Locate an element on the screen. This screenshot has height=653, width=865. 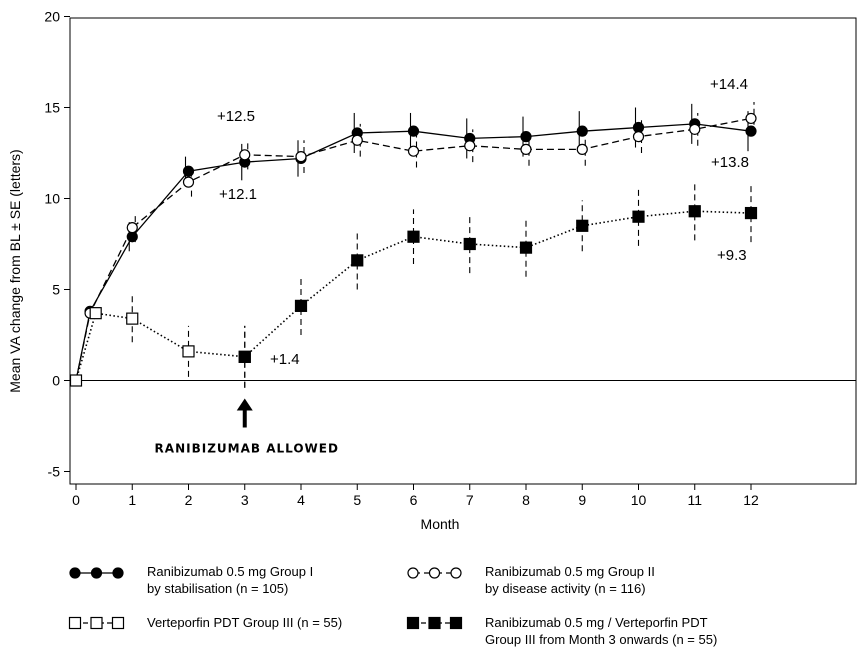
x-tick-label: 7 is located at coordinates (470, 500).